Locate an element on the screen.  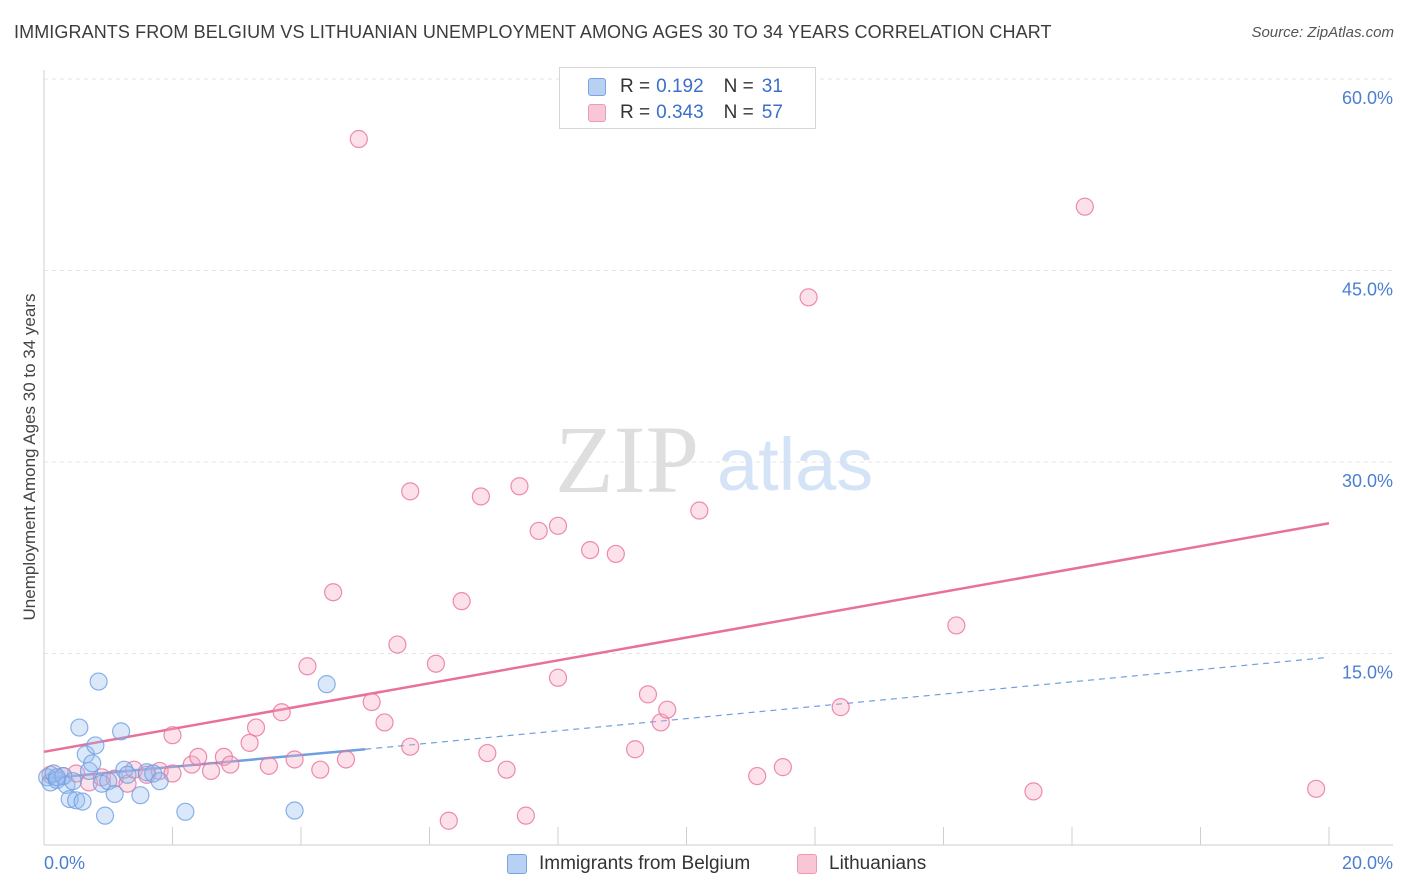
bottom-legend-lithuanians: Lithuanians is located at coordinates (861, 864).